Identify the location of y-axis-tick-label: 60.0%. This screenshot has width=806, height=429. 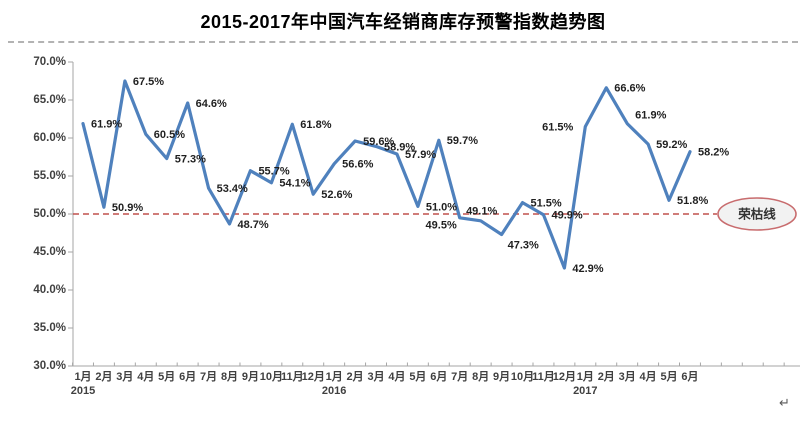
(49, 138).